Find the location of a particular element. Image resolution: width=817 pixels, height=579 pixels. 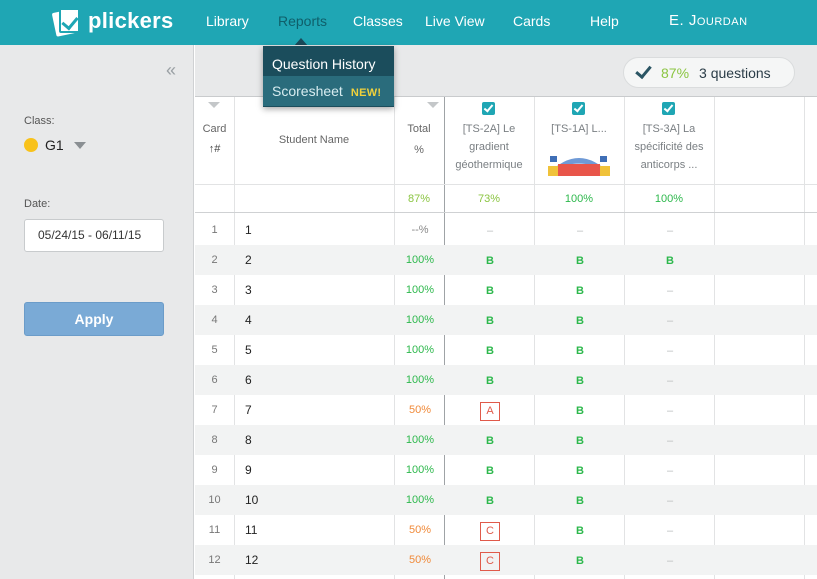

card-number: 8 is located at coordinates (214, 440).